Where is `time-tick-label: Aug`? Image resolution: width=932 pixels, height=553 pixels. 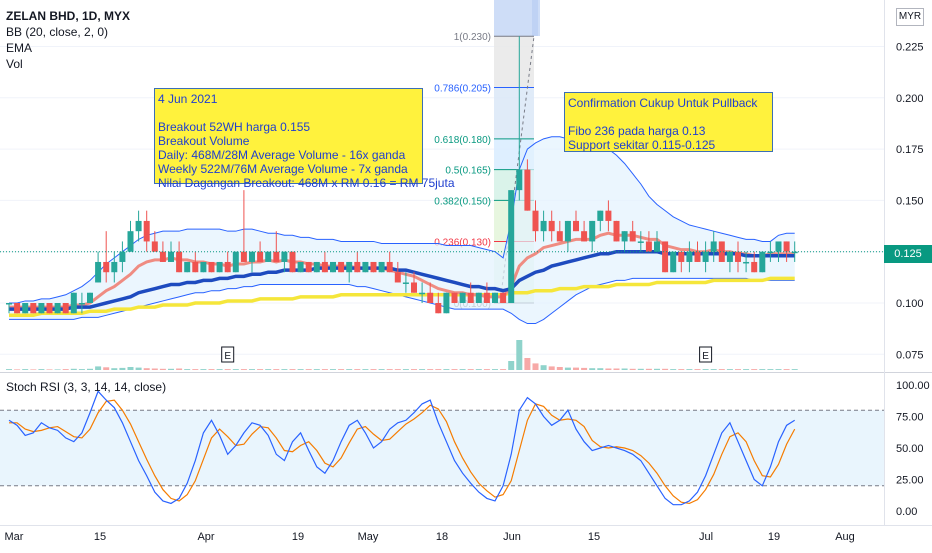
time-tick-label: Aug is located at coordinates (845, 537).